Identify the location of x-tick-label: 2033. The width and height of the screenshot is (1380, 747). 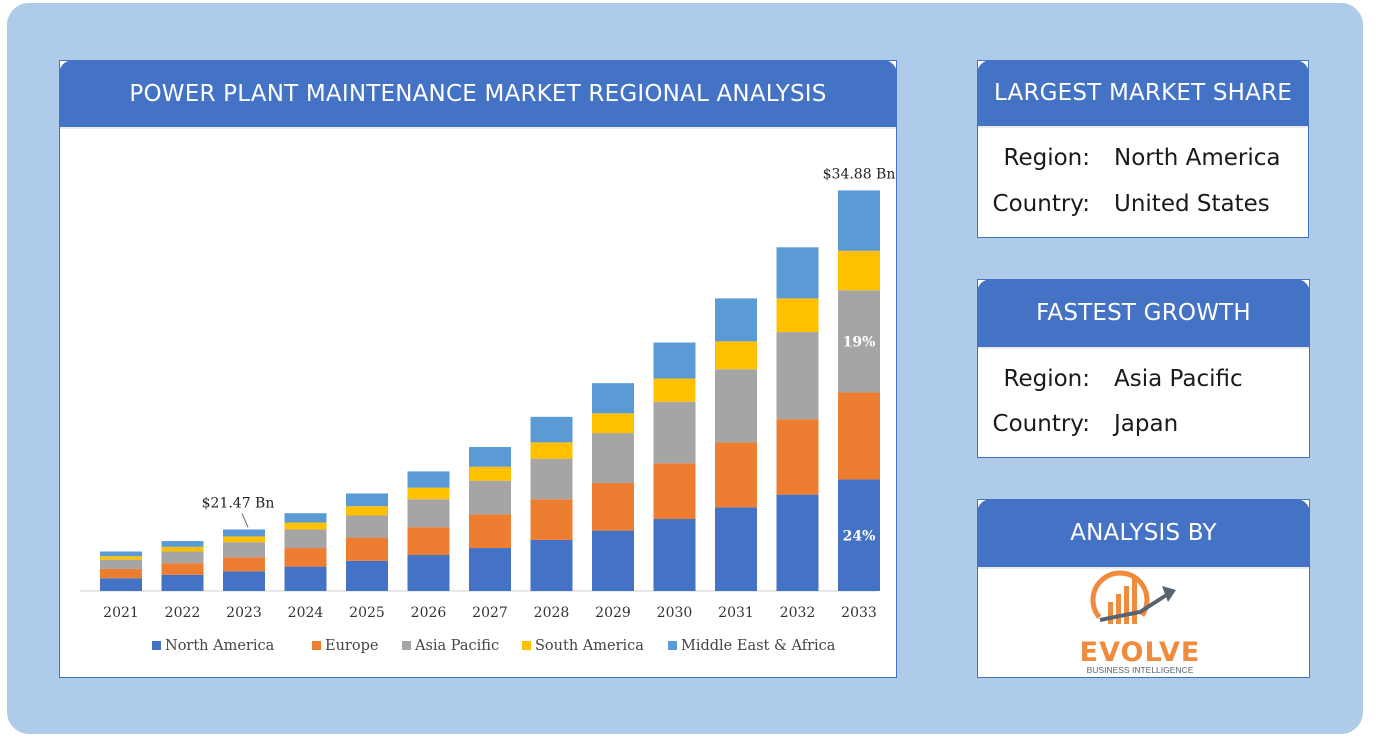
(859, 613).